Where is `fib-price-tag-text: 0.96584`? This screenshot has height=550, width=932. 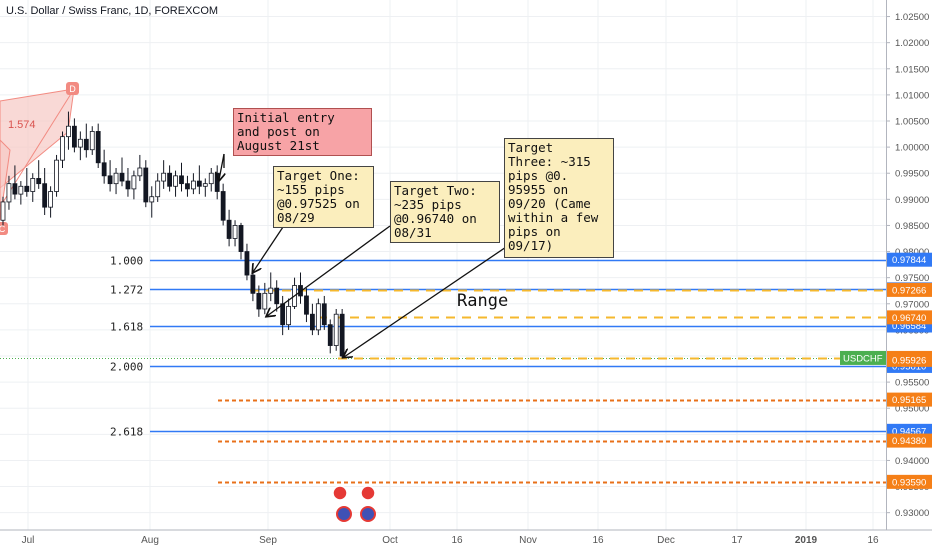
fib-price-tag-text: 0.96584 is located at coordinates (909, 326).